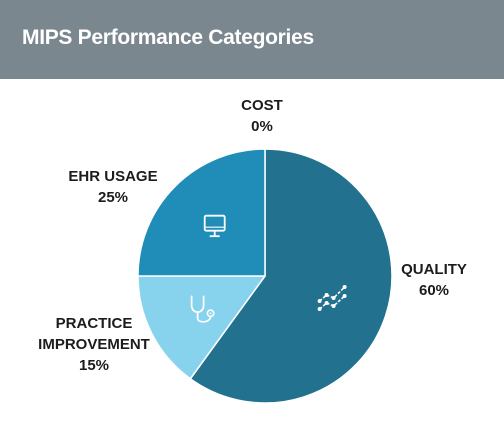 The image size is (504, 431). Describe the element at coordinates (214, 226) in the screenshot. I see `computer-monitor-icon` at that location.